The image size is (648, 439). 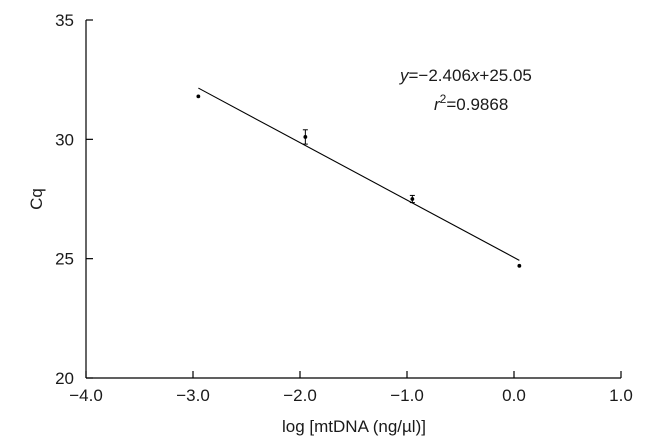 I want to click on x-tick-label: −1.0, so click(x=407, y=395).